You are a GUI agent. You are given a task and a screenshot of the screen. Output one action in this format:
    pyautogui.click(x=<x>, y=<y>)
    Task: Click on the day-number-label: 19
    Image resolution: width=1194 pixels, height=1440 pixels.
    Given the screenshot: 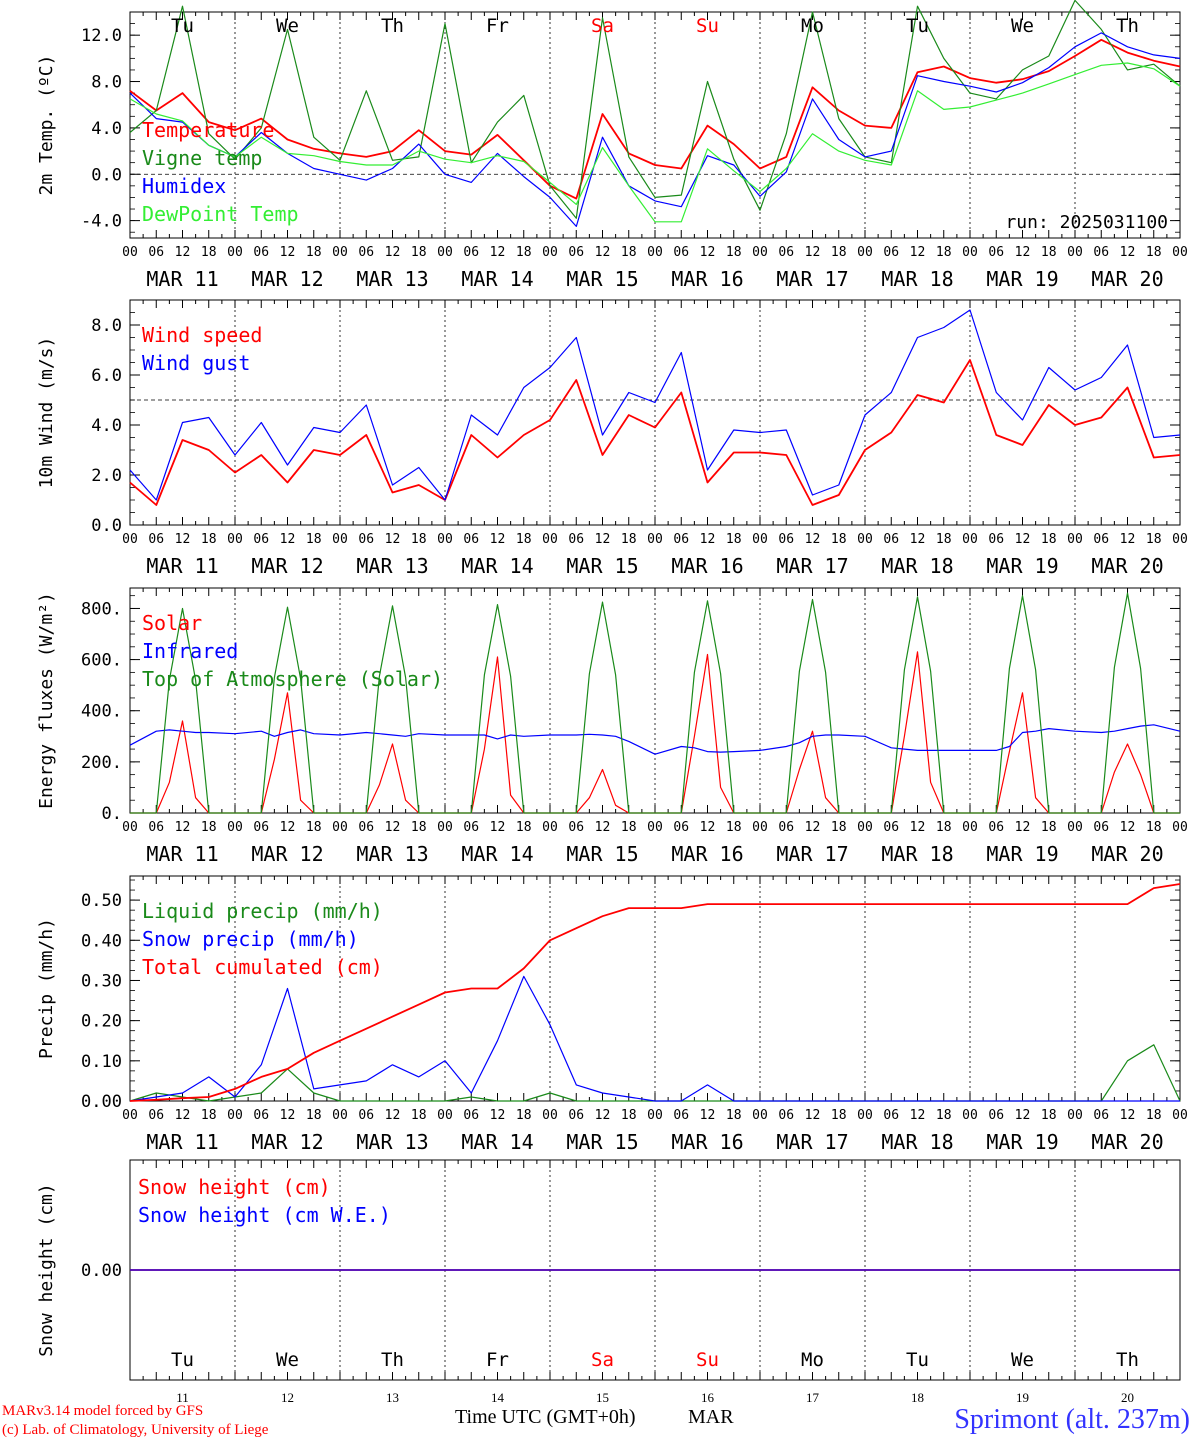 What is the action you would take?
    pyautogui.click(x=1022, y=1397)
    